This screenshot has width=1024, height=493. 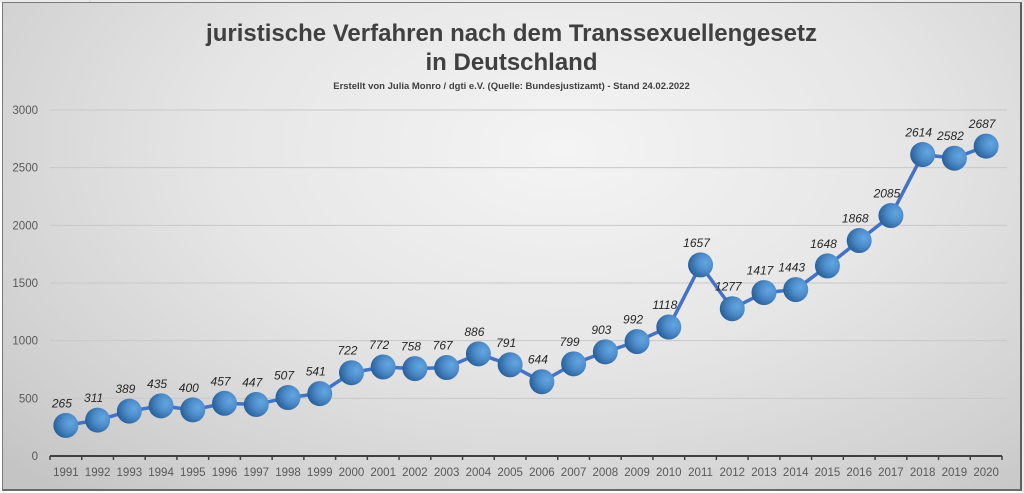 I want to click on data-label: 457, so click(x=221, y=381).